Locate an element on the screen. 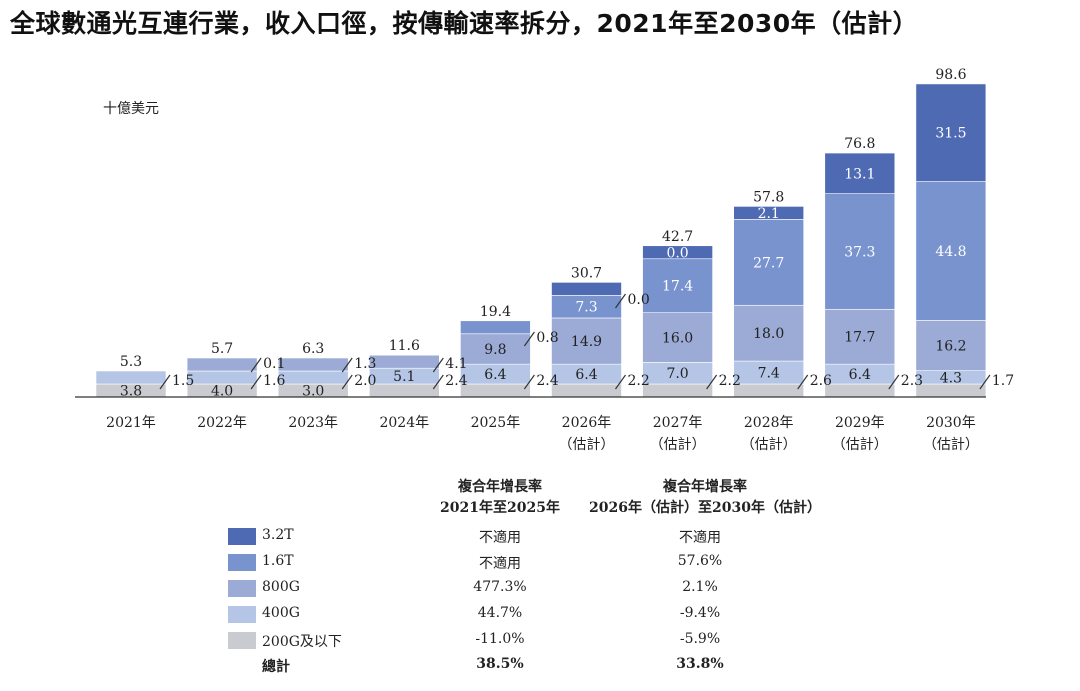  bar-segment-3-2030年 is located at coordinates (951, 345).